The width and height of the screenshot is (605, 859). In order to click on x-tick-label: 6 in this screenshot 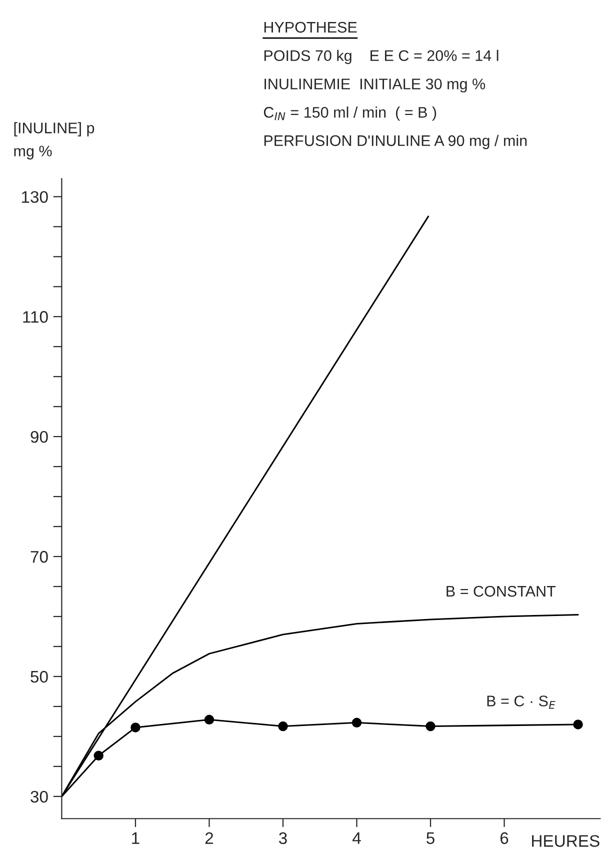, I will do `click(504, 838)`.